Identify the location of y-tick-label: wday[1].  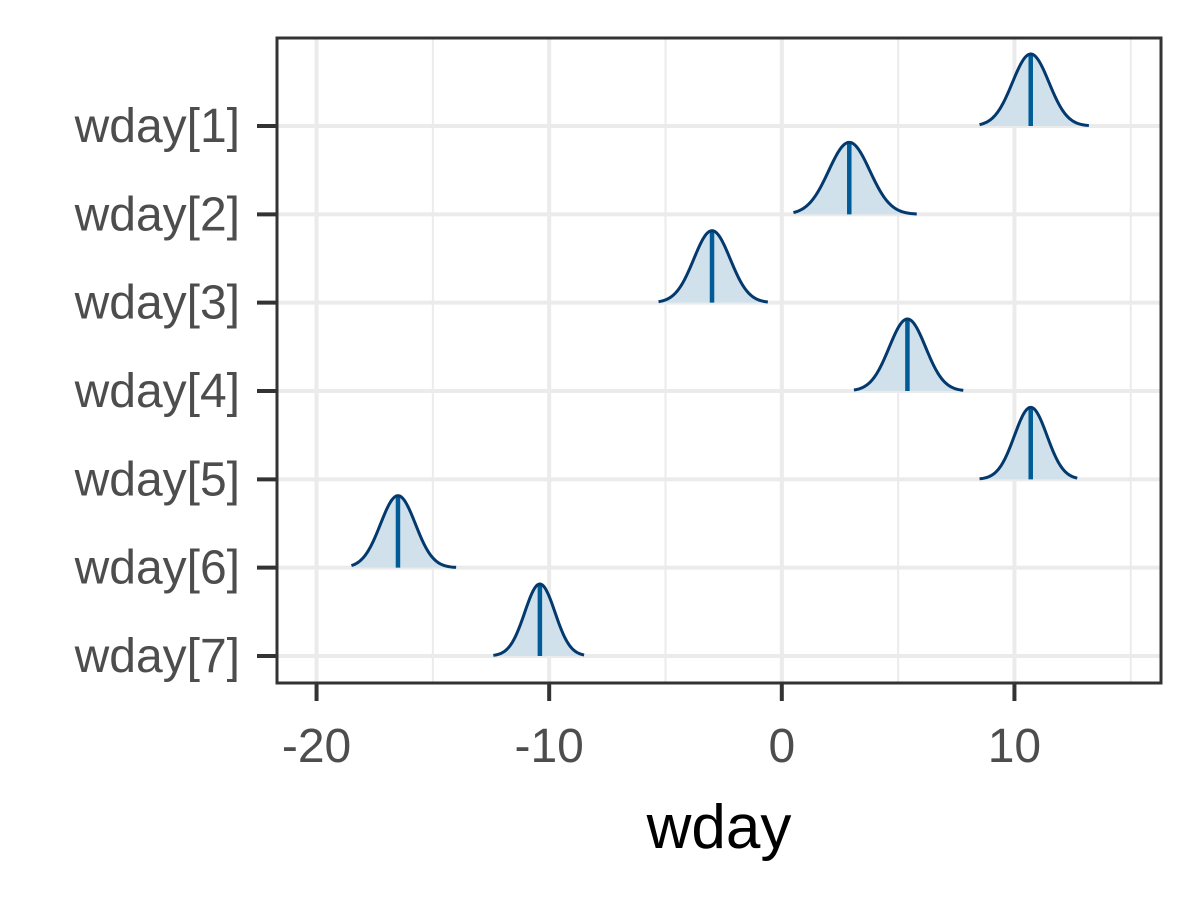
(157, 126).